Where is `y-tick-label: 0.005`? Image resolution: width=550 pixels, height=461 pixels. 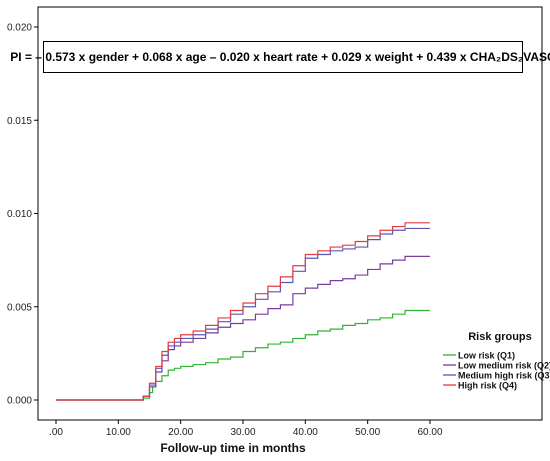
y-tick-label: 0.005 is located at coordinates (19, 307).